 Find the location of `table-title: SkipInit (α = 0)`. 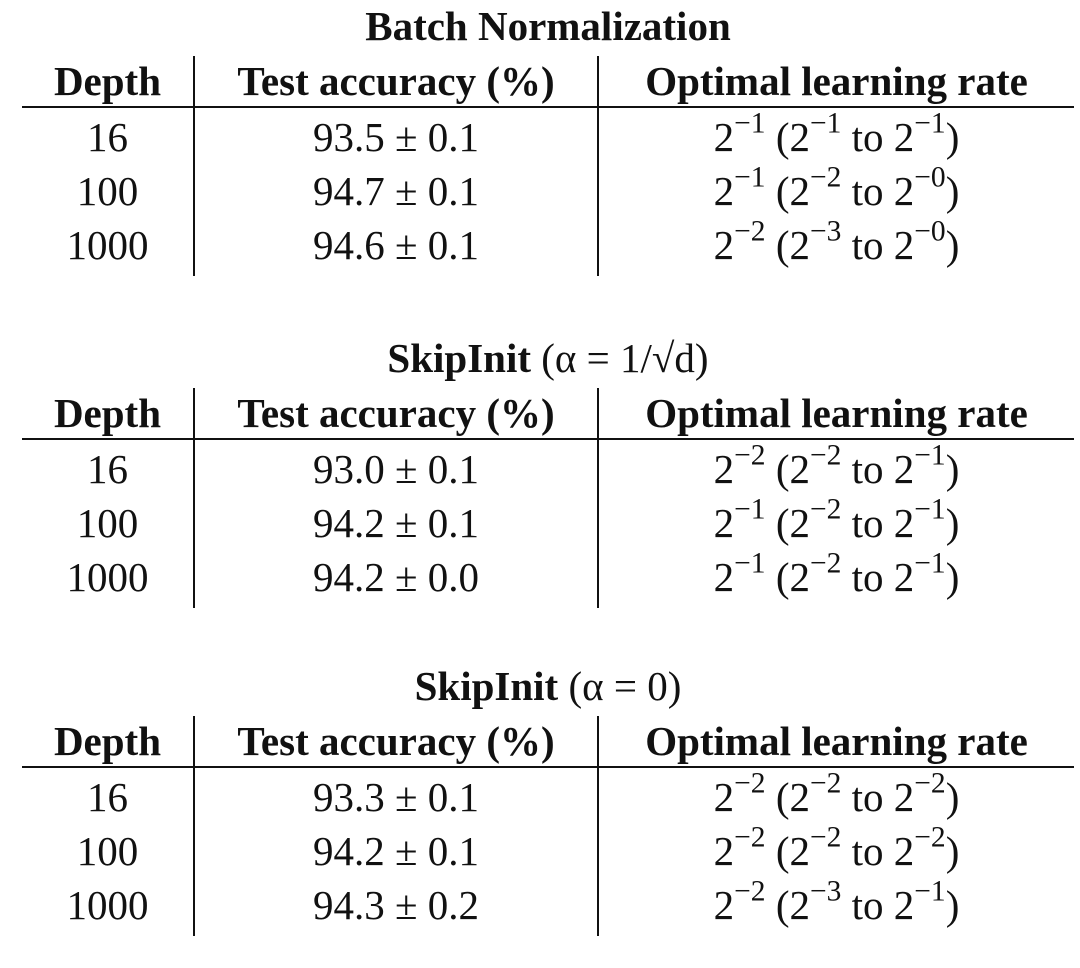

table-title: SkipInit (α = 0) is located at coordinates (548, 686).